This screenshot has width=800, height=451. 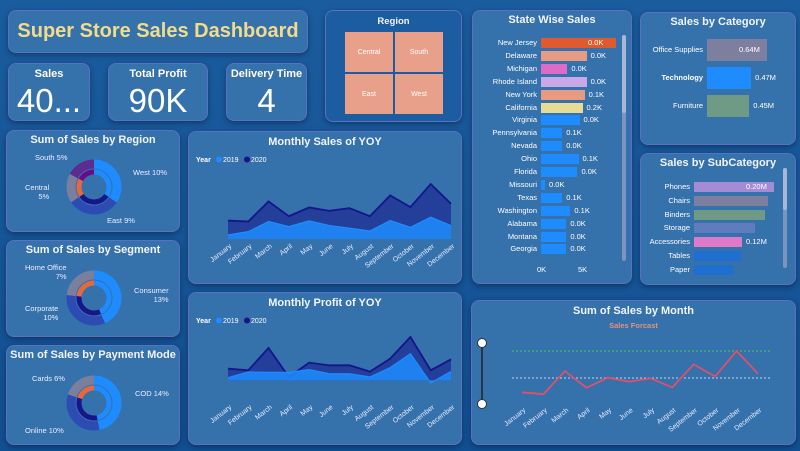 What do you see at coordinates (339, 226) in the screenshot?
I see `series-line-2019` at bounding box center [339, 226].